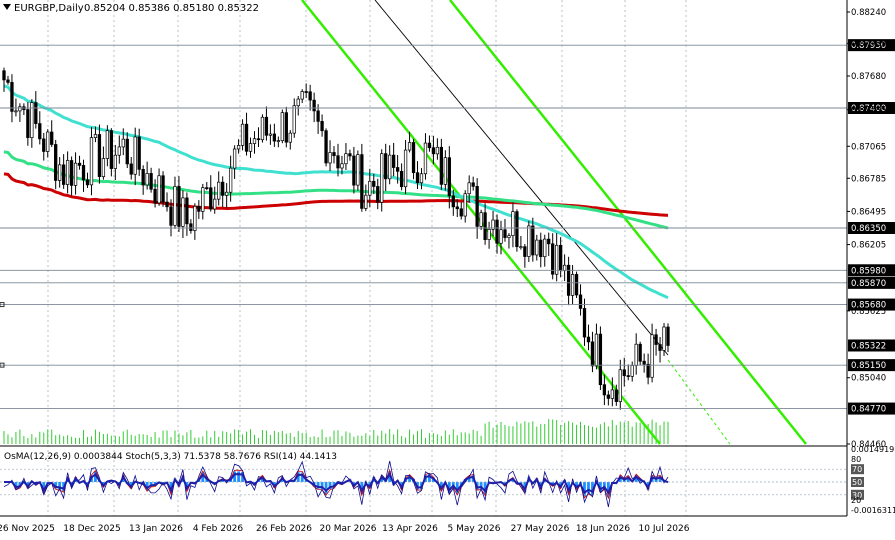 This screenshot has width=895, height=540. What do you see at coordinates (868, 366) in the screenshot?
I see `price-label-text: 0.85150` at bounding box center [868, 366].